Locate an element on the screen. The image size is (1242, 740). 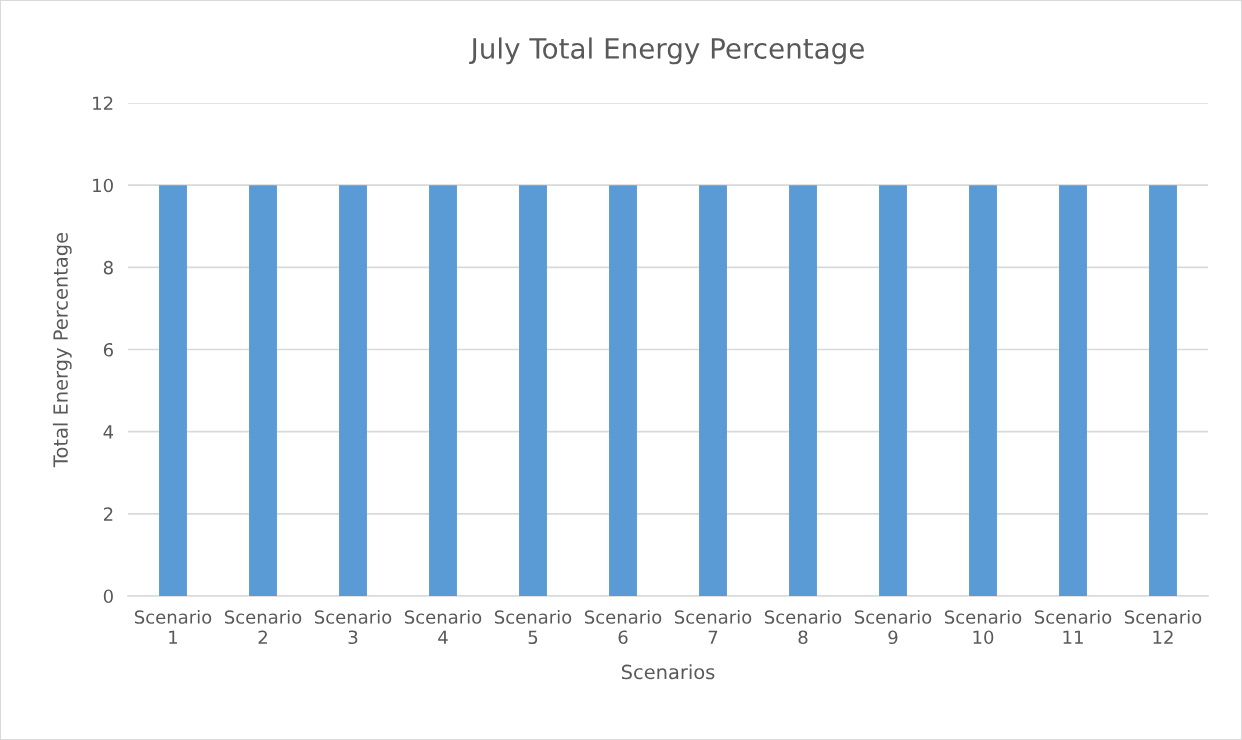
y-tick-label: 4 is located at coordinates (108, 432).